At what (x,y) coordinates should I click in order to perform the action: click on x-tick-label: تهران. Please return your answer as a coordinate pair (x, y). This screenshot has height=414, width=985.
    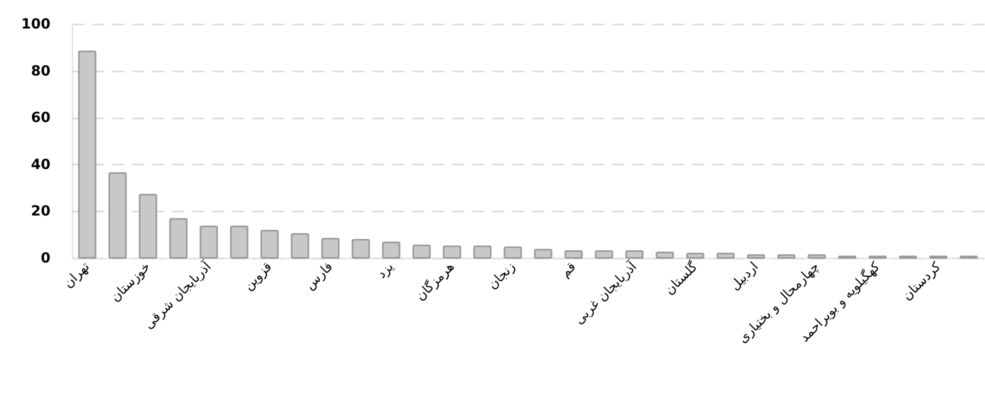
    Looking at the image, I should click on (77, 275).